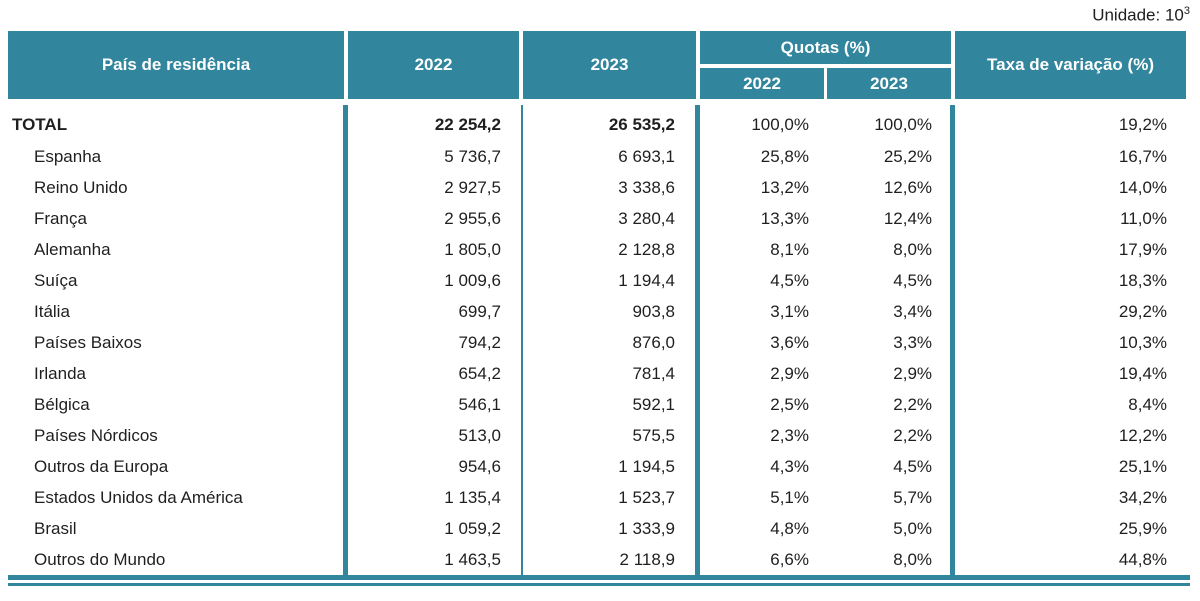 The height and width of the screenshot is (601, 1200). Describe the element at coordinates (891, 373) in the screenshot. I see `quota-2023-cell: 2,9%` at that location.